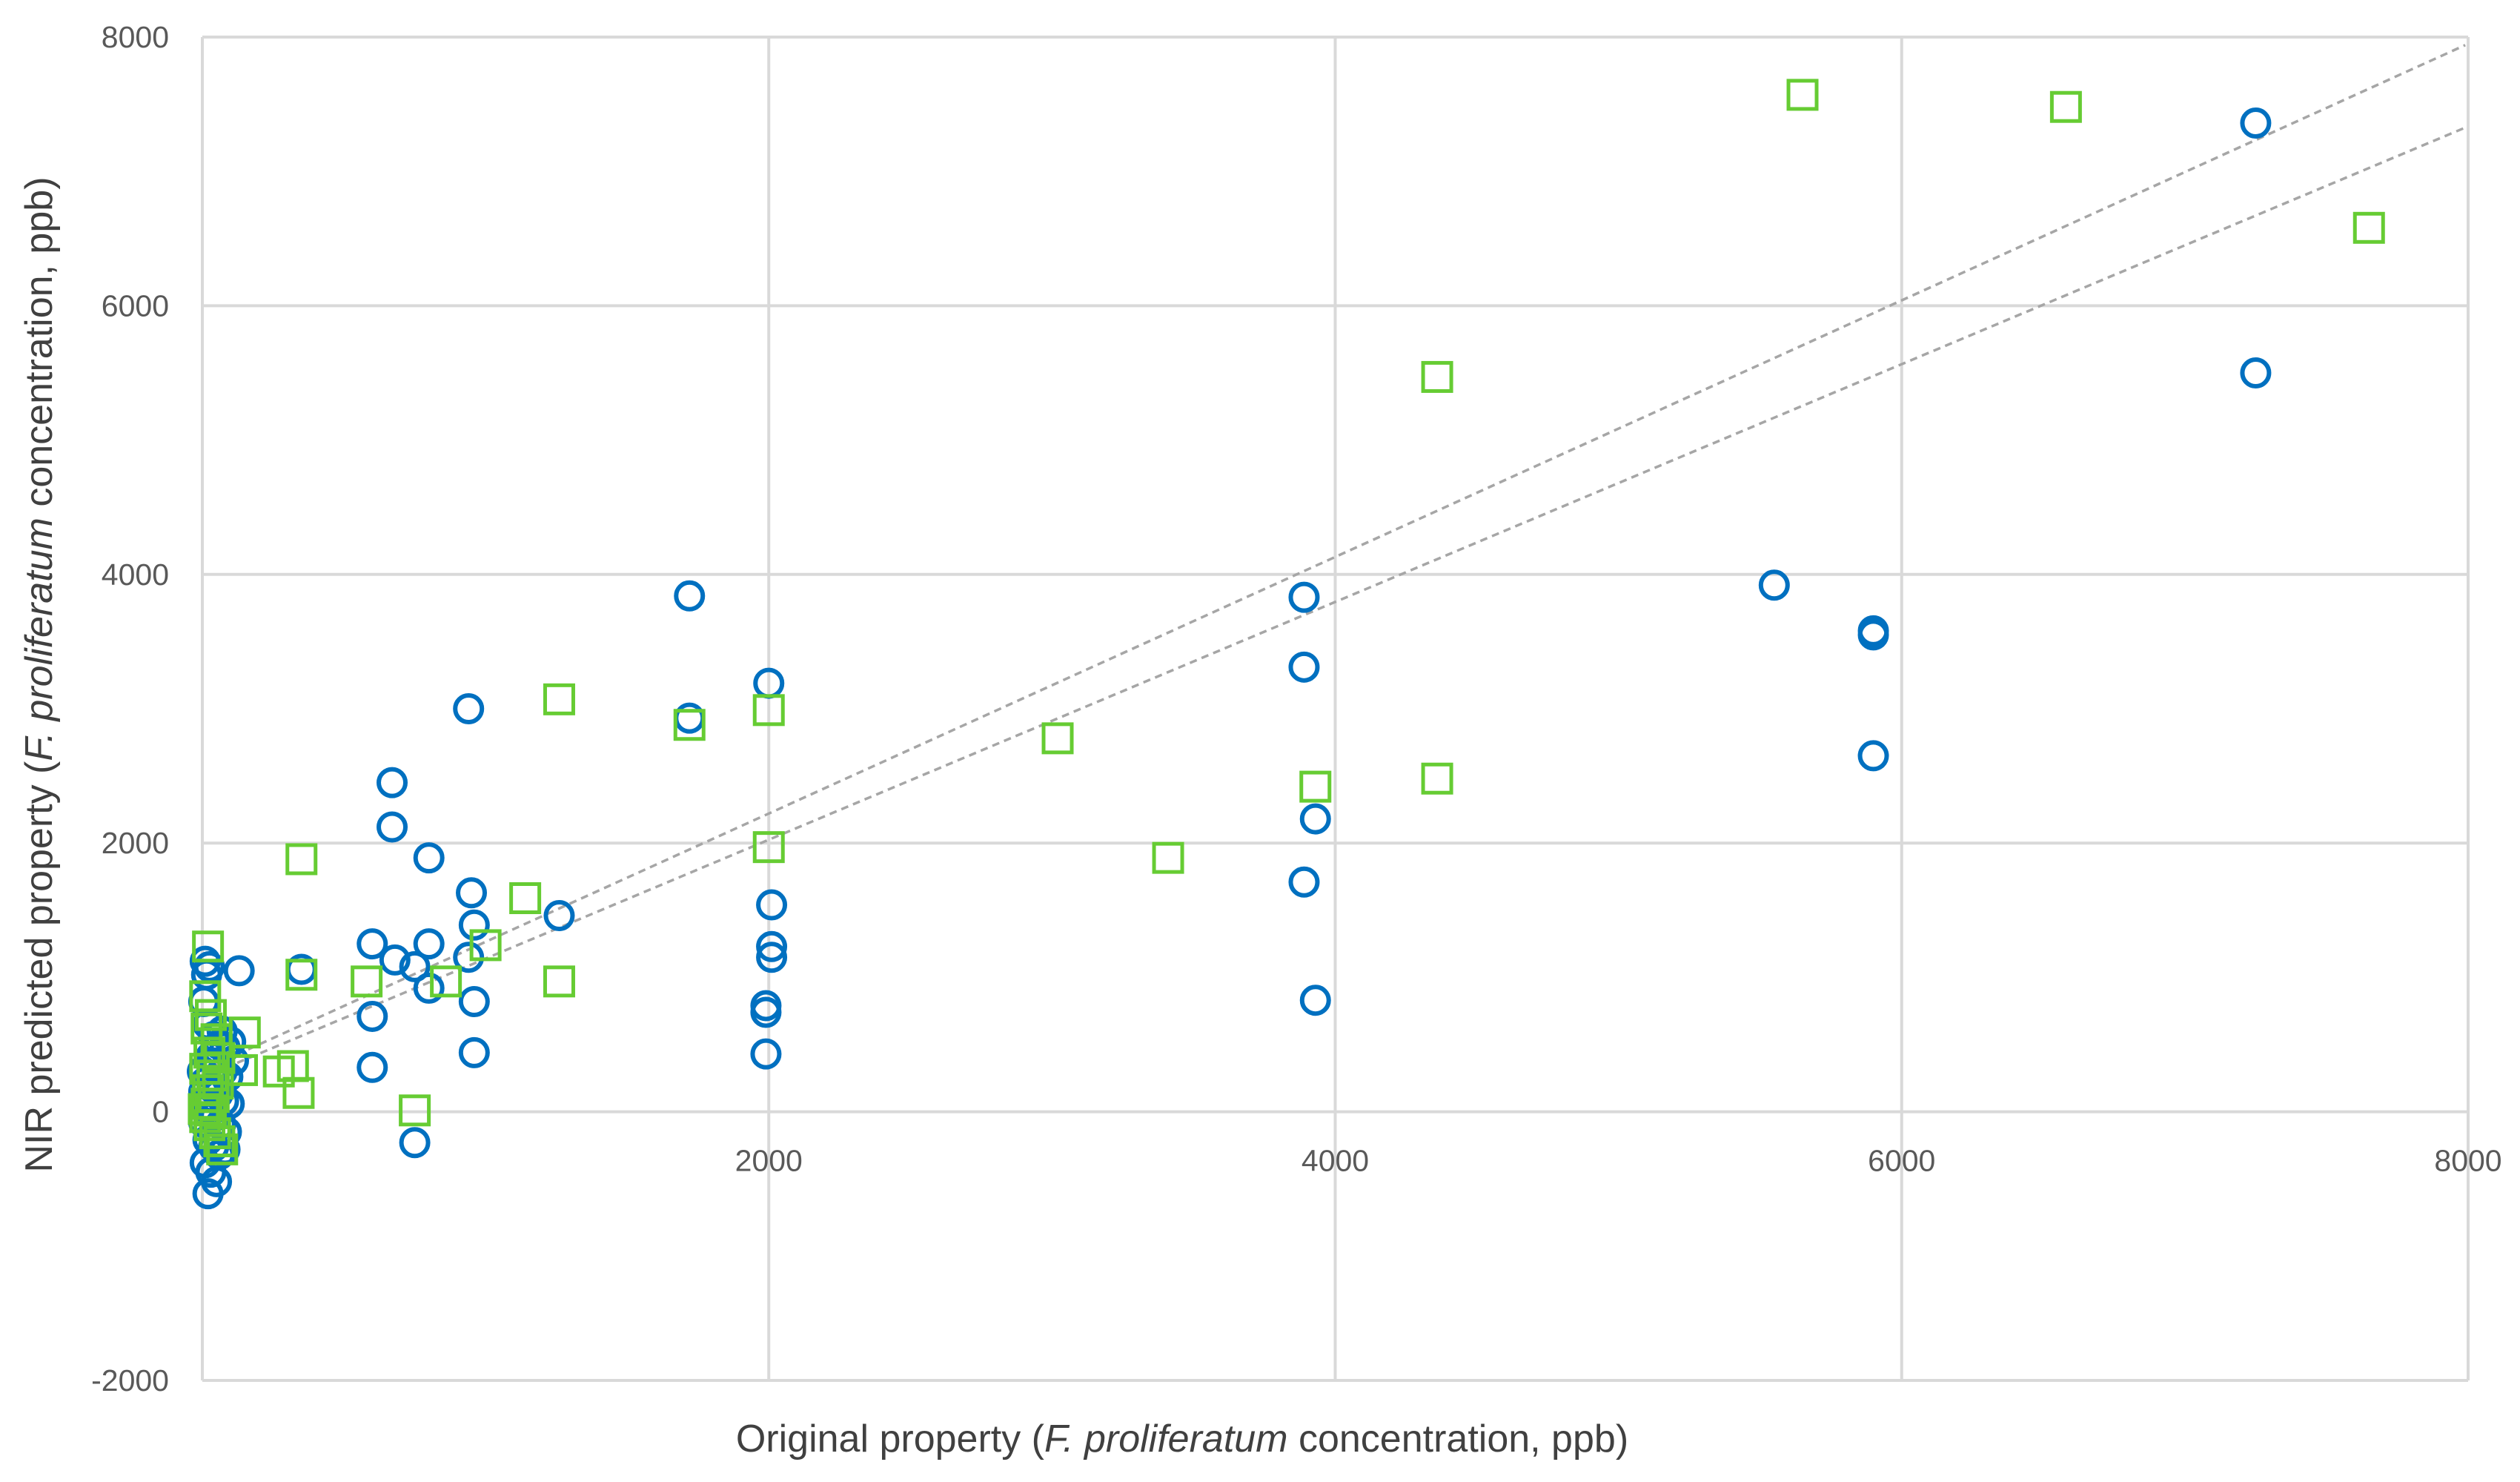  What do you see at coordinates (136, 843) in the screenshot?
I see `y-tick-label: 2000` at bounding box center [136, 843].